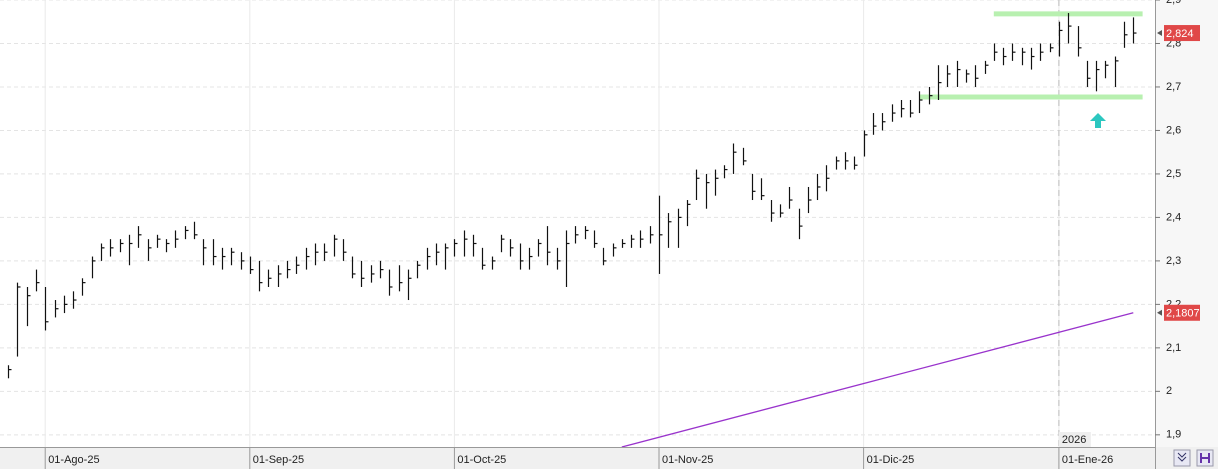 This screenshot has height=469, width=1218. I want to click on x-tick-label: 01-Sep-25, so click(278, 460).